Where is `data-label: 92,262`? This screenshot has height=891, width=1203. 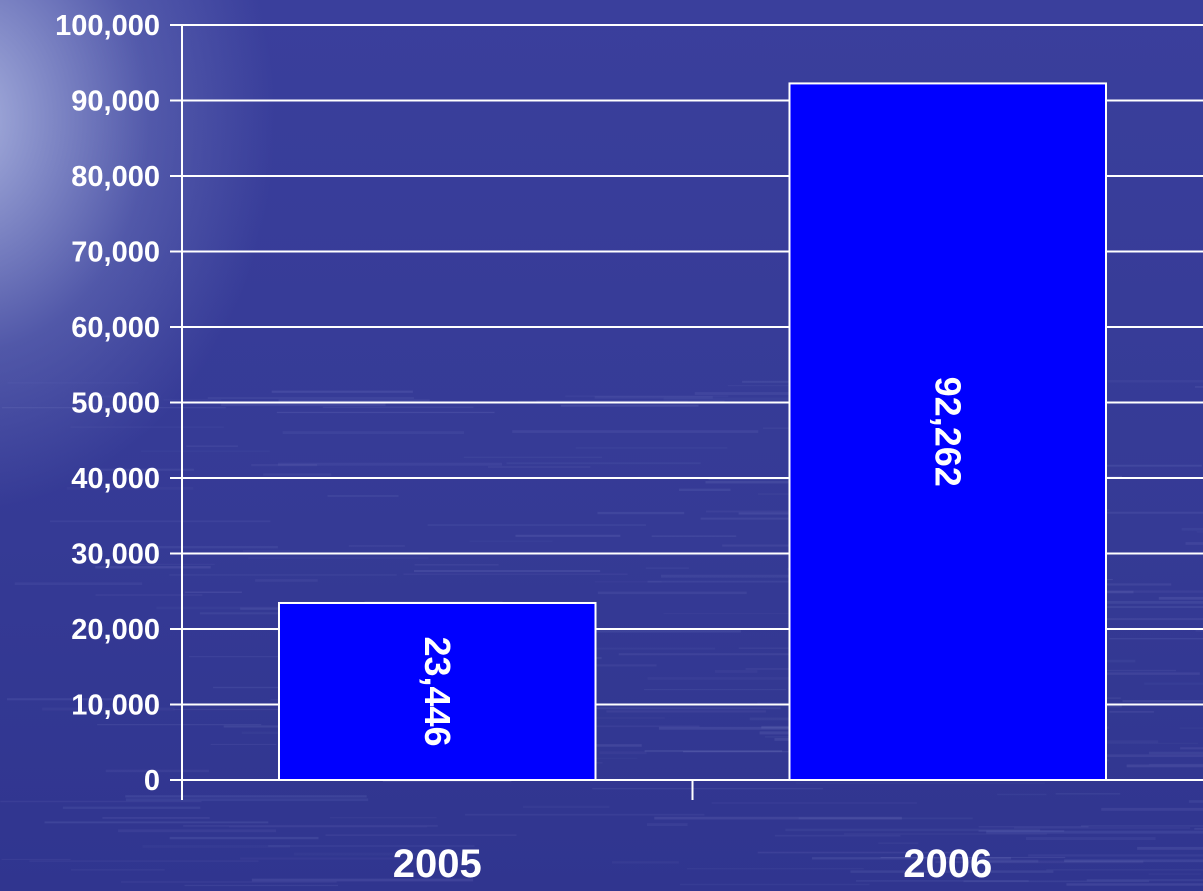 data-label: 92,262 is located at coordinates (947, 432).